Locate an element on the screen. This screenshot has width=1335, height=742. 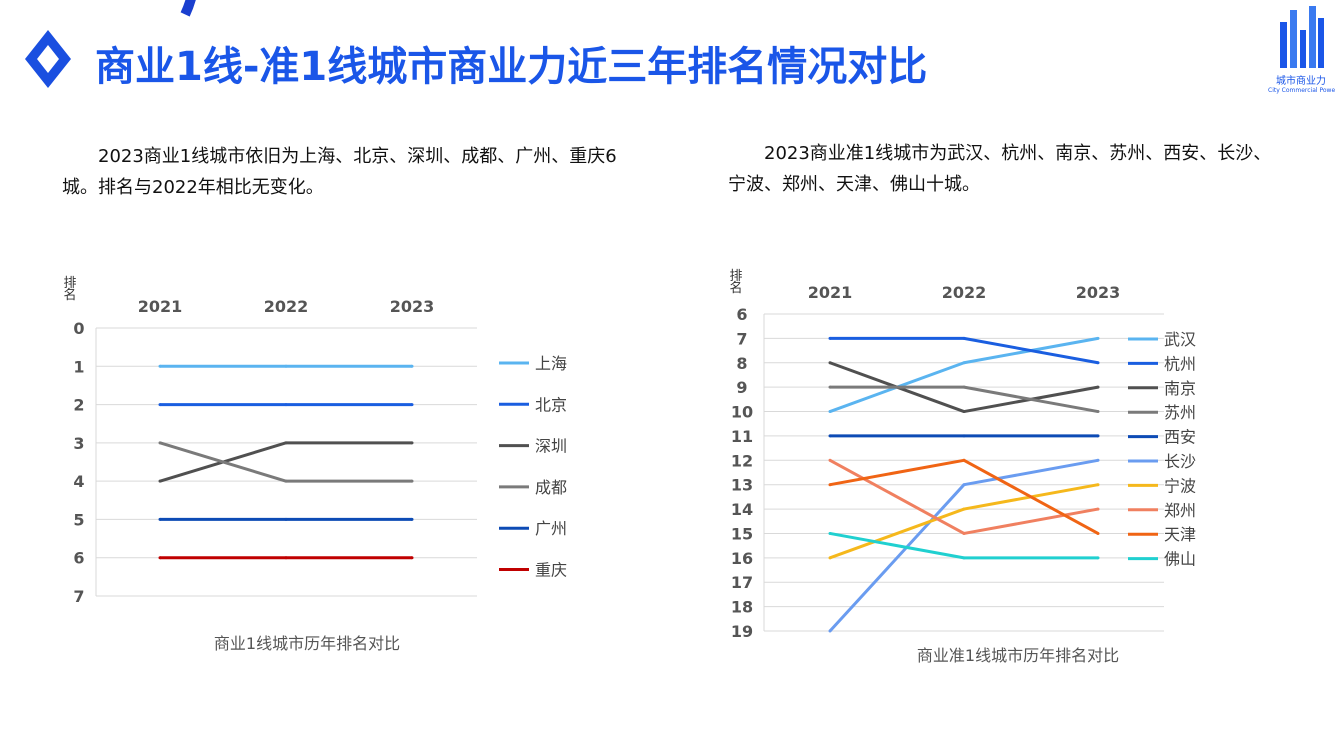
y-tick-label: 2 is located at coordinates (78, 405).